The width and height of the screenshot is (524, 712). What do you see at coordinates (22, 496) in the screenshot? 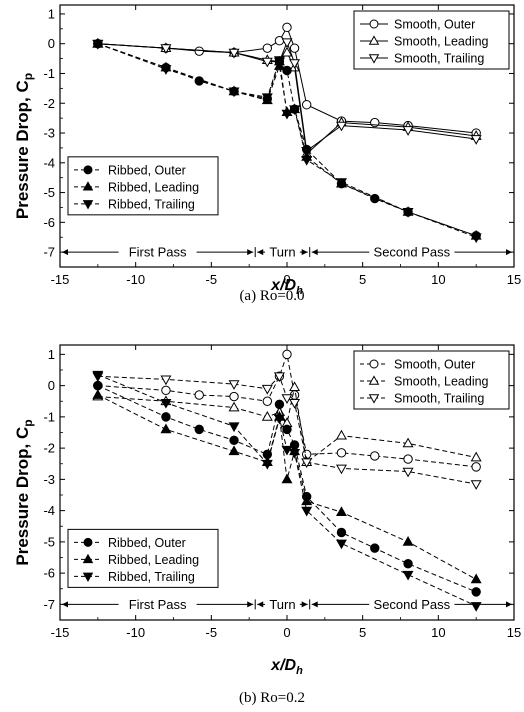
I see `y-axis-label-text: Pressure Drop, C` at bounding box center [22, 496].